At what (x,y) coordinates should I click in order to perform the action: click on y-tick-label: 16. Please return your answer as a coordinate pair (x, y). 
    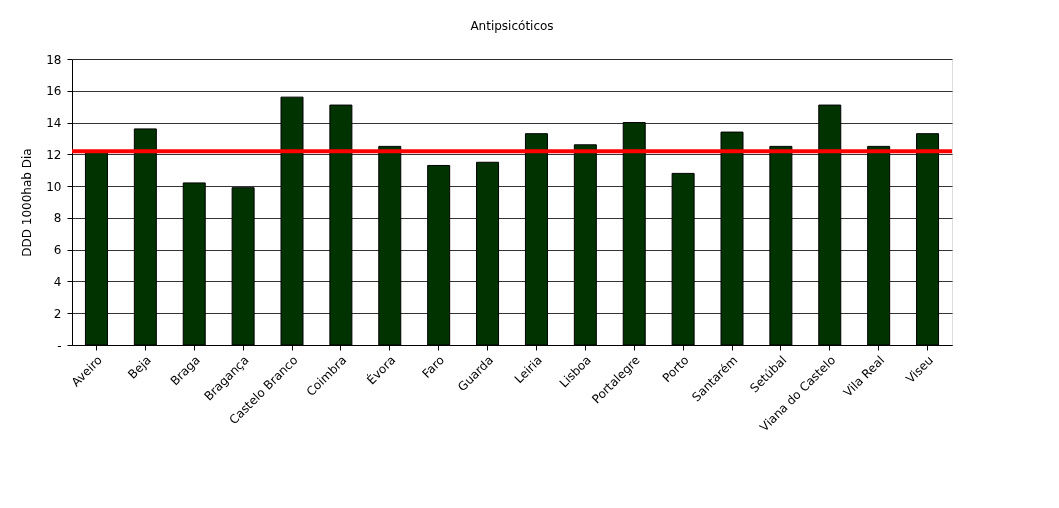
    Looking at the image, I should click on (54, 91).